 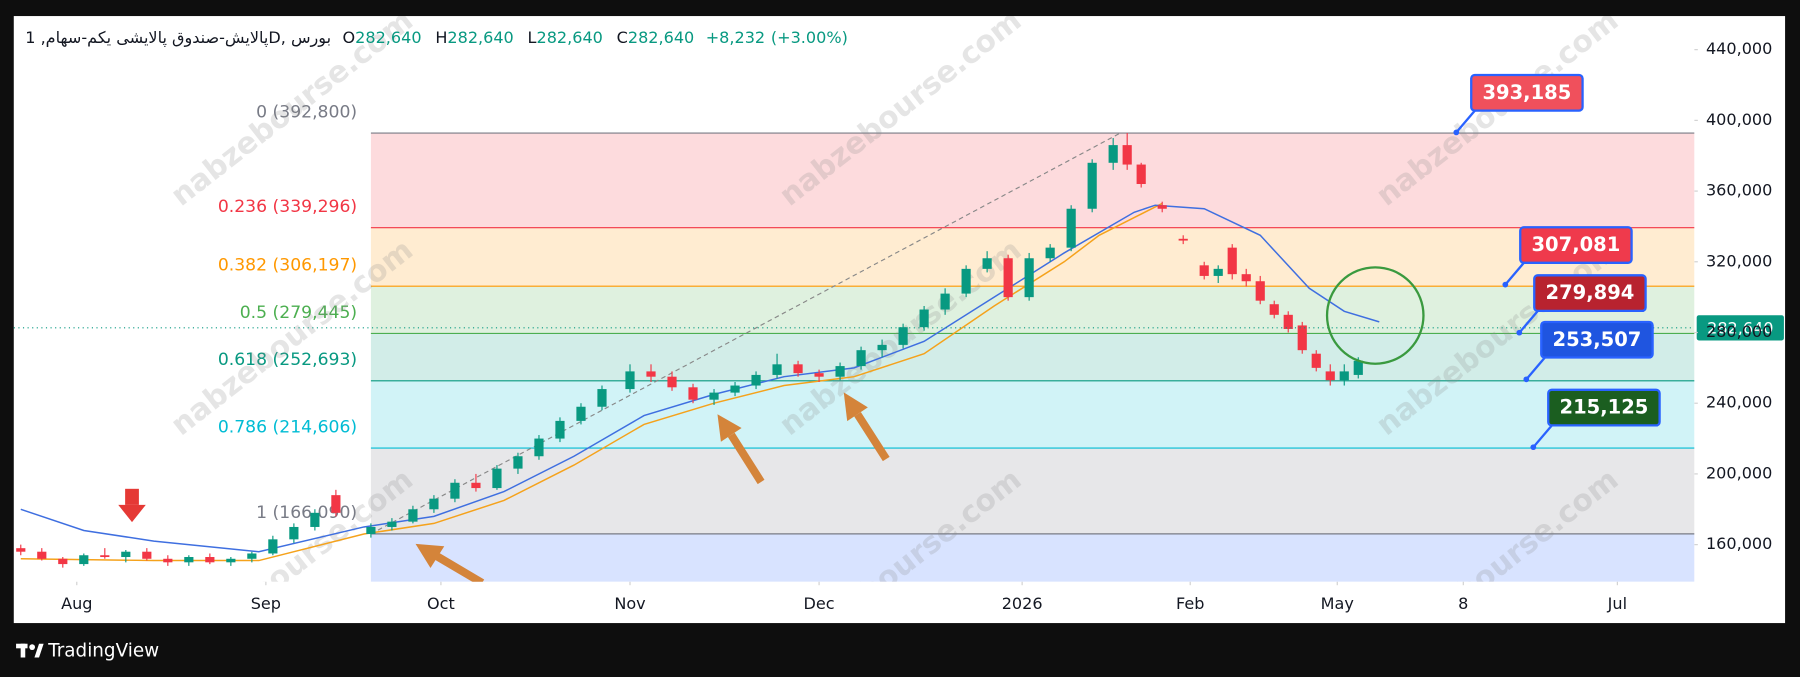 What do you see at coordinates (1739, 48) in the screenshot?
I see `y-tick-label: 440,000` at bounding box center [1739, 48].